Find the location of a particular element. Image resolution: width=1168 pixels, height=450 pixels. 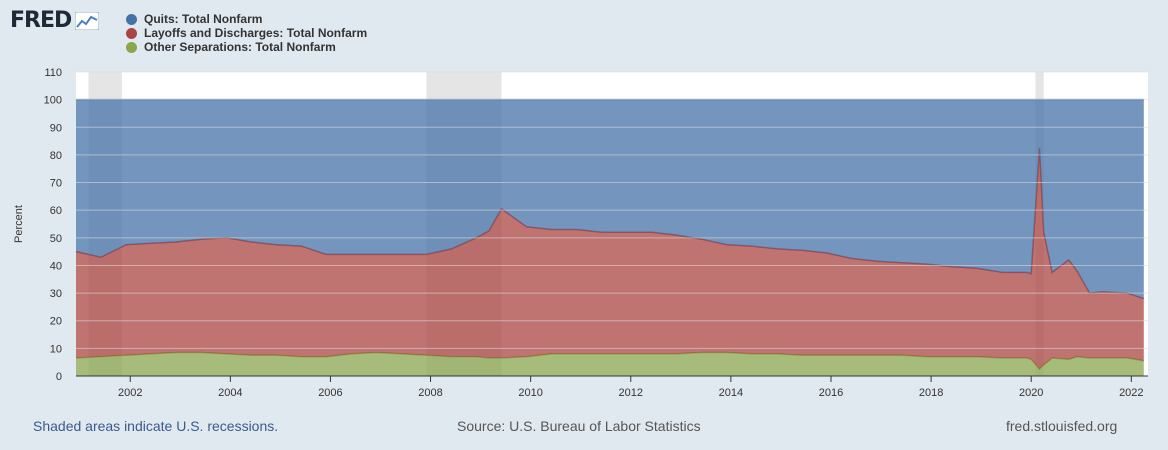

y-axis-label: Percent is located at coordinates (19, 224).